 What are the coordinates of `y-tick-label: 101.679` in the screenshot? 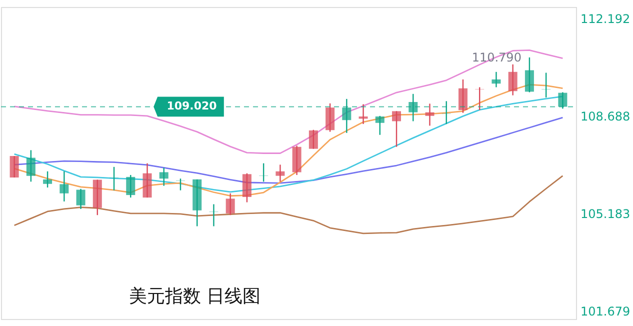 It's located at (605, 311).